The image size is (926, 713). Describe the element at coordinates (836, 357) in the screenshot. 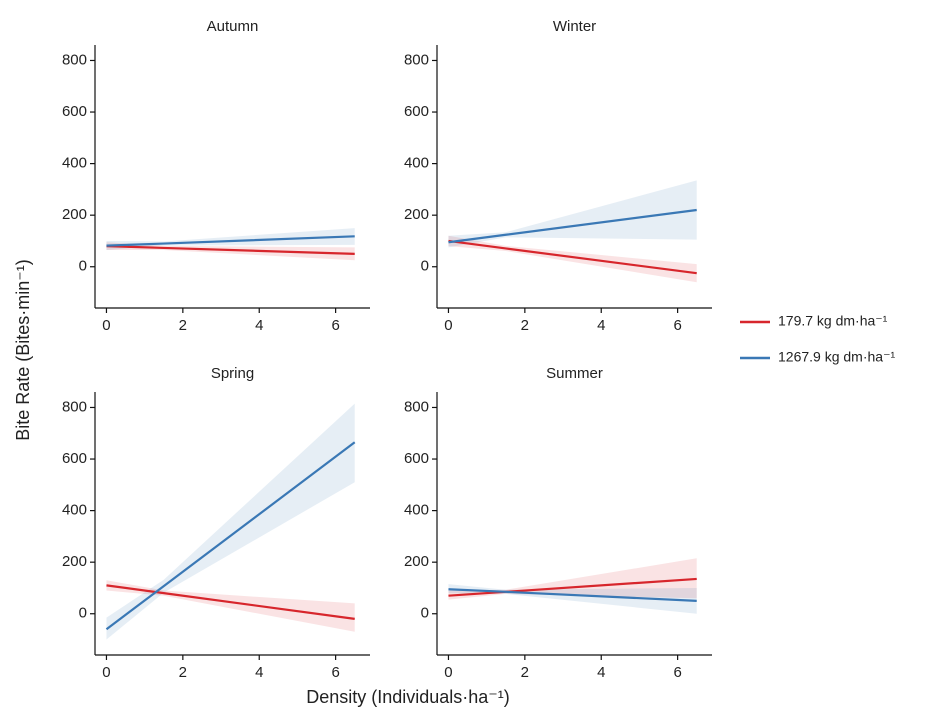

I see `legend-label: 1267.9 kg dm·ha⁻¹` at that location.